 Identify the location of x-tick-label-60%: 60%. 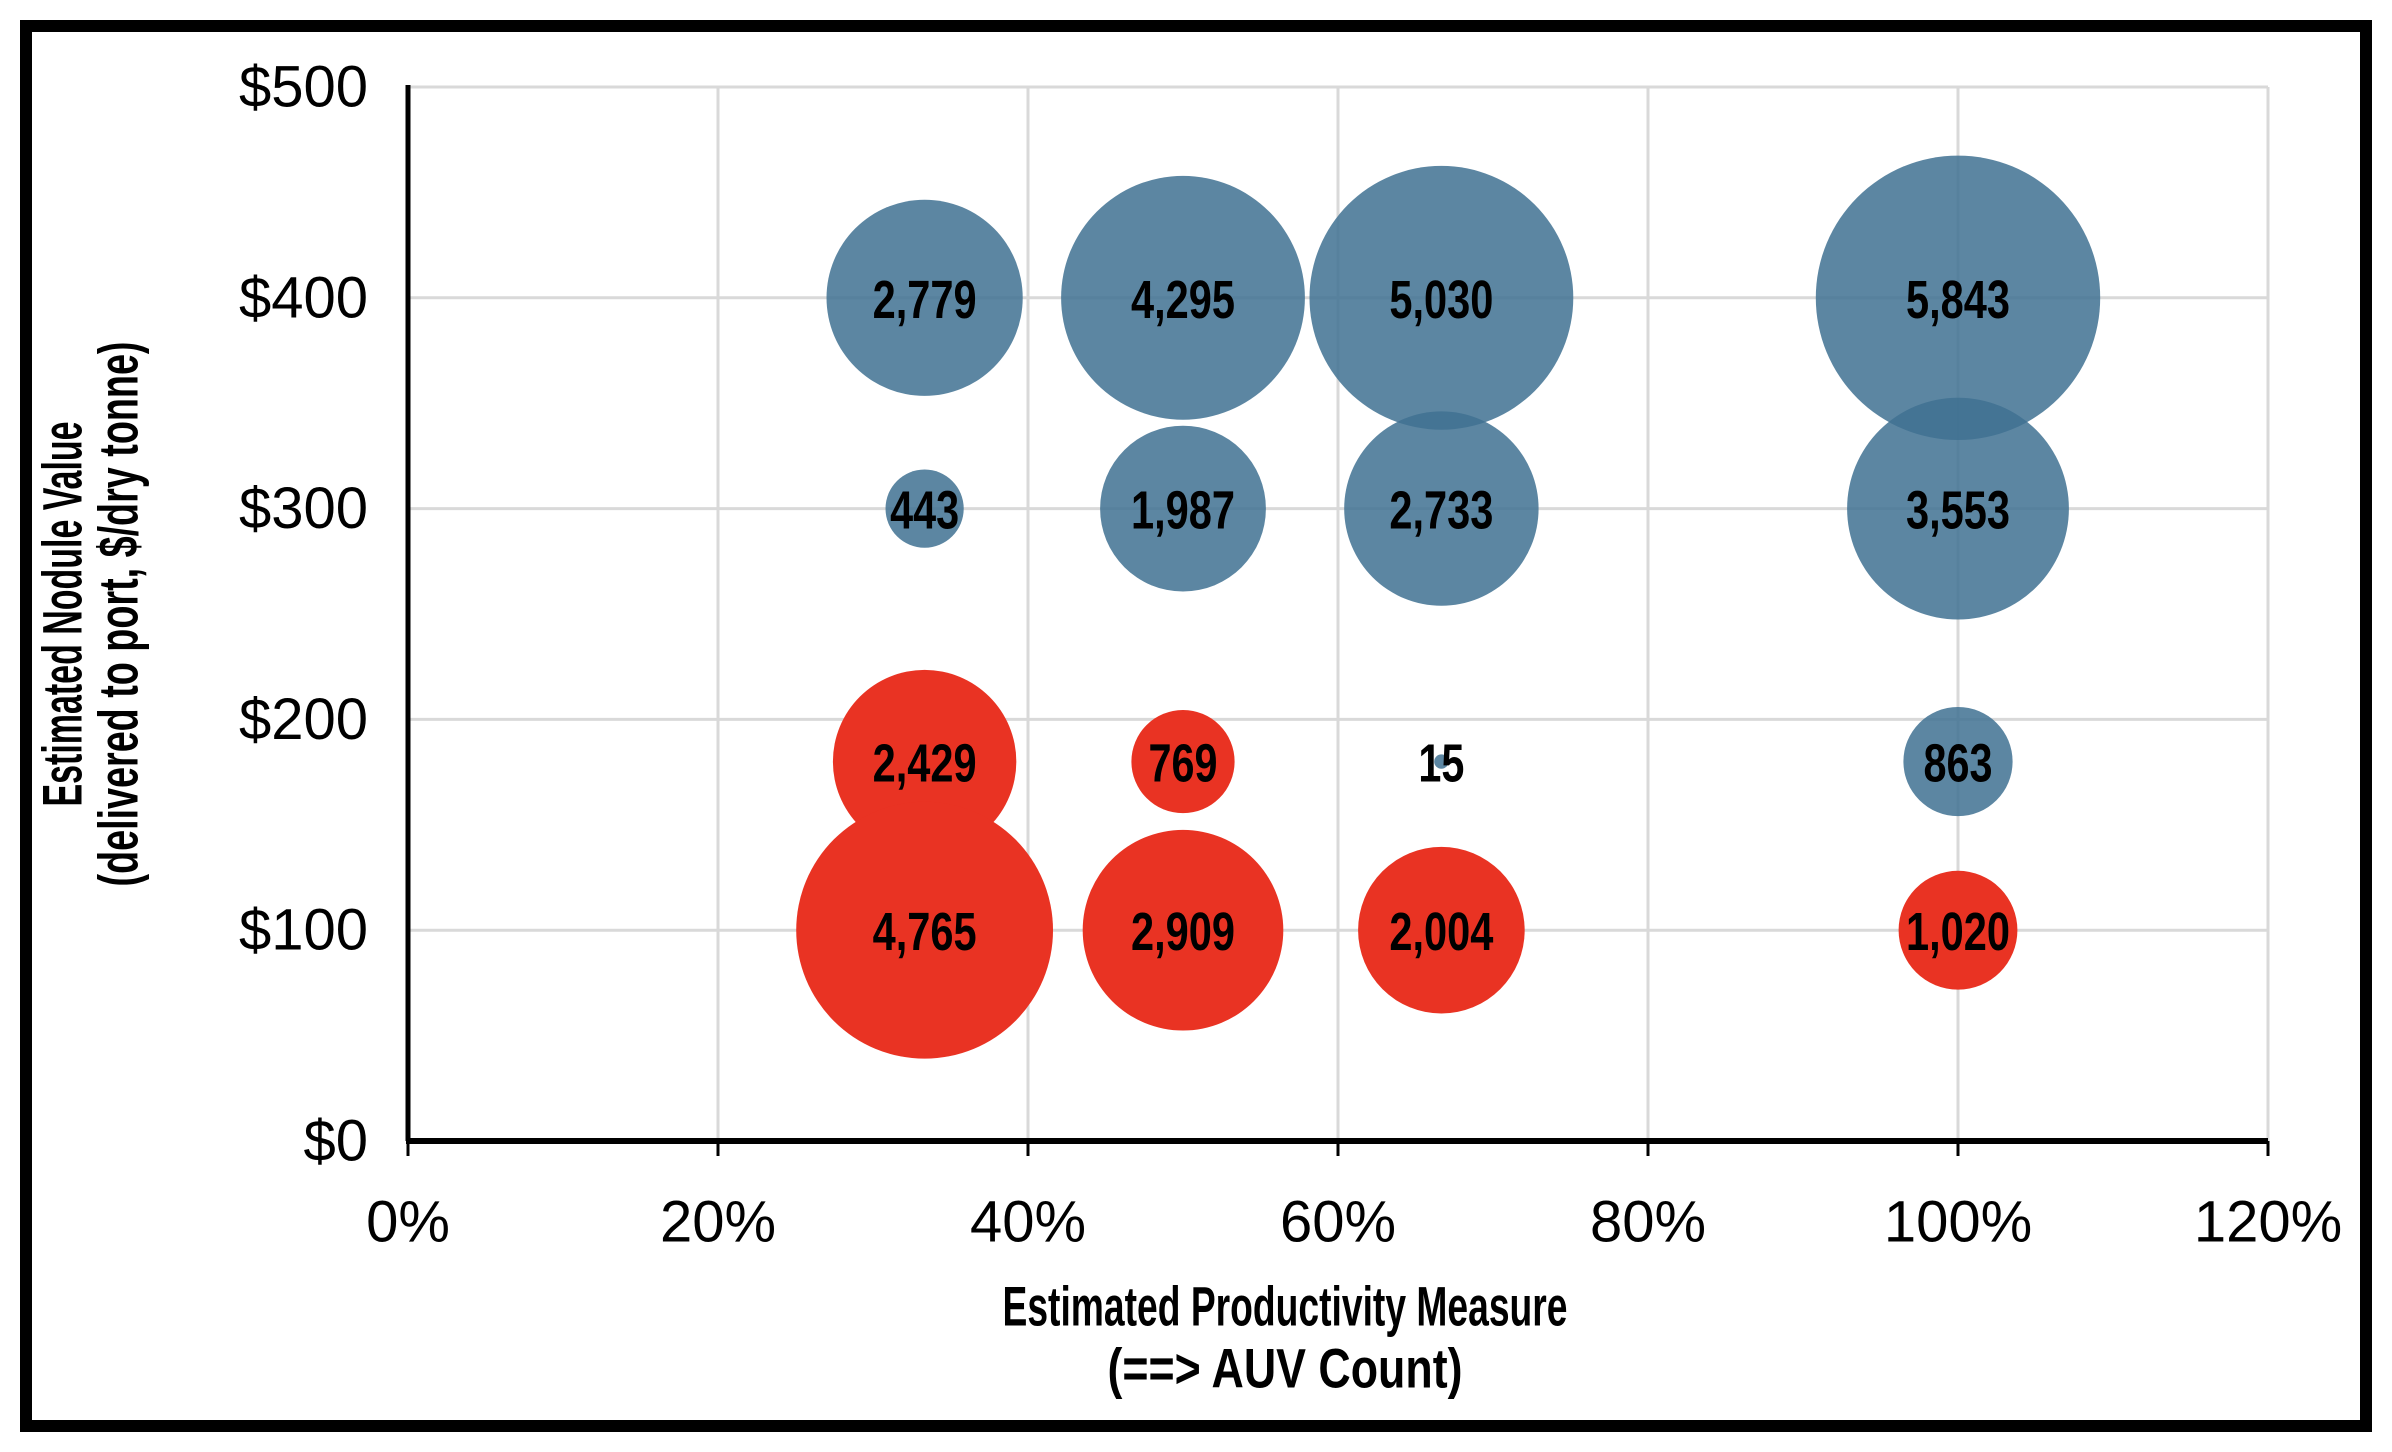
(1338, 1222).